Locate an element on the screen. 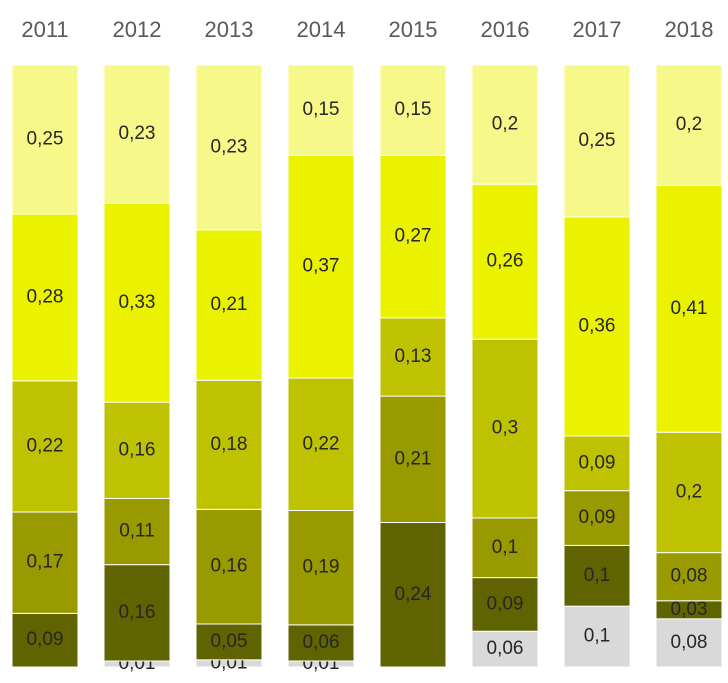  value-label: 0,37 is located at coordinates (321, 266).